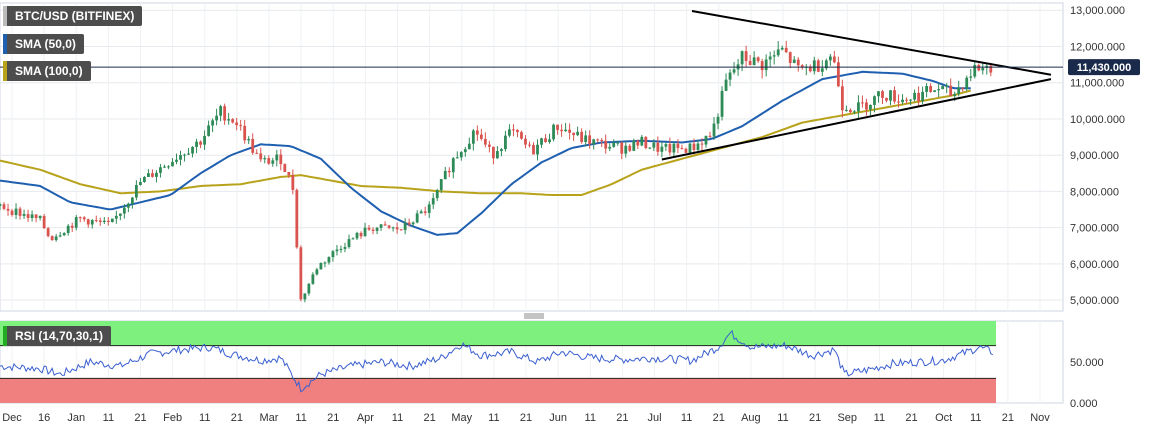 This screenshot has width=1153, height=430. I want to click on legend-sma100: SMA (100,0), so click(47, 71).